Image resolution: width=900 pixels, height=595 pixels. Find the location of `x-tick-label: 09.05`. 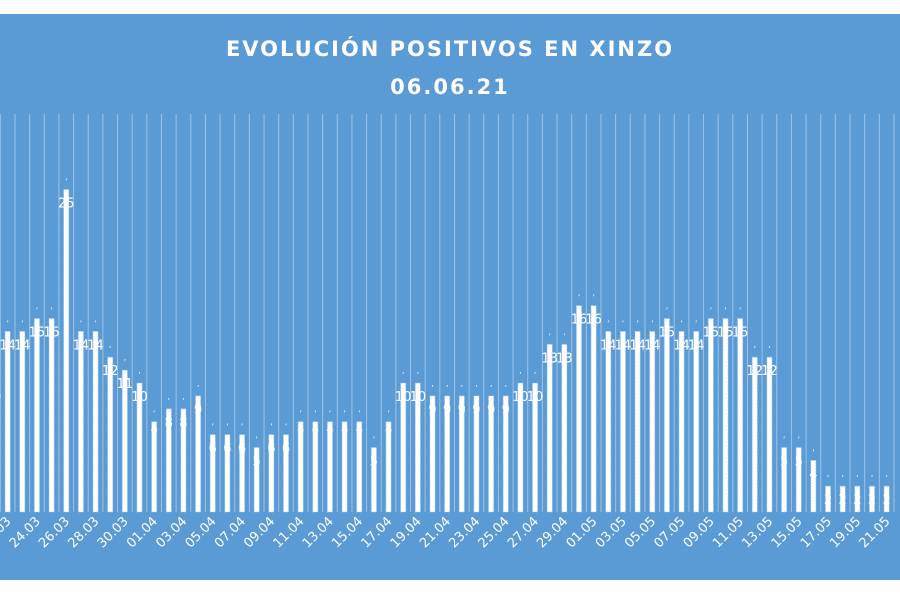

x-tick-label: 09.05 is located at coordinates (699, 532).